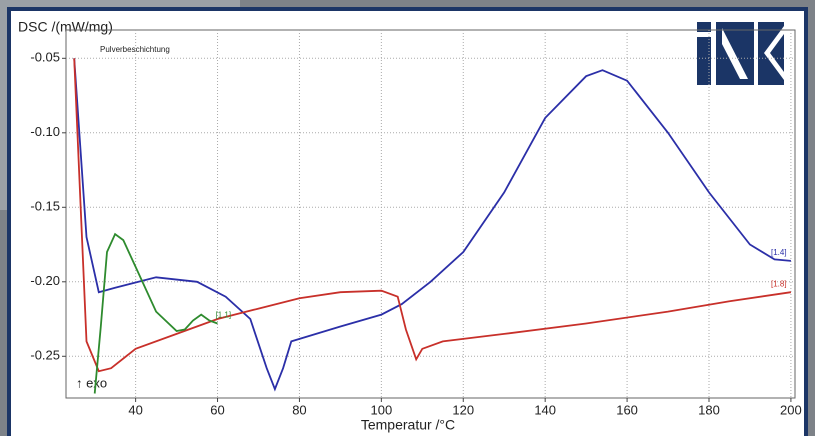  Describe the element at coordinates (45, 206) in the screenshot. I see `y-tick-label: -0.15` at that location.